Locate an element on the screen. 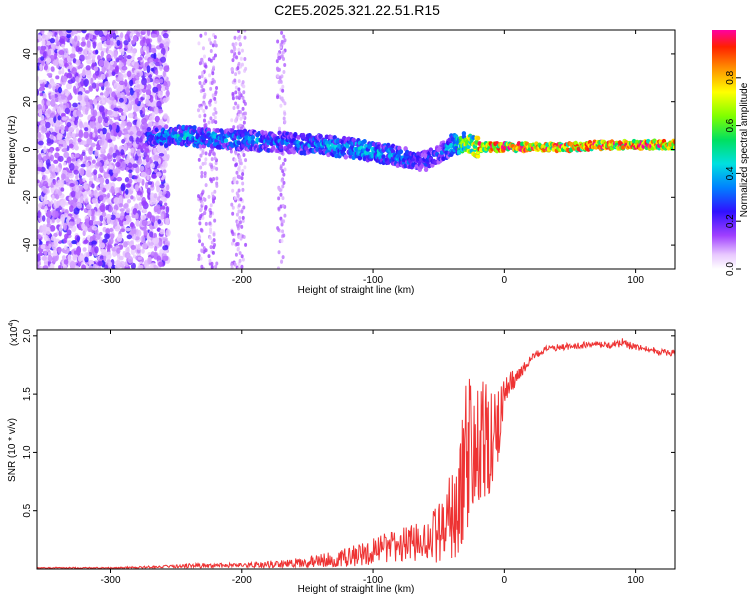 Image resolution: width=750 pixels, height=600 pixels. snr-y-label: SNR (10 * v/v) is located at coordinates (12, 450).